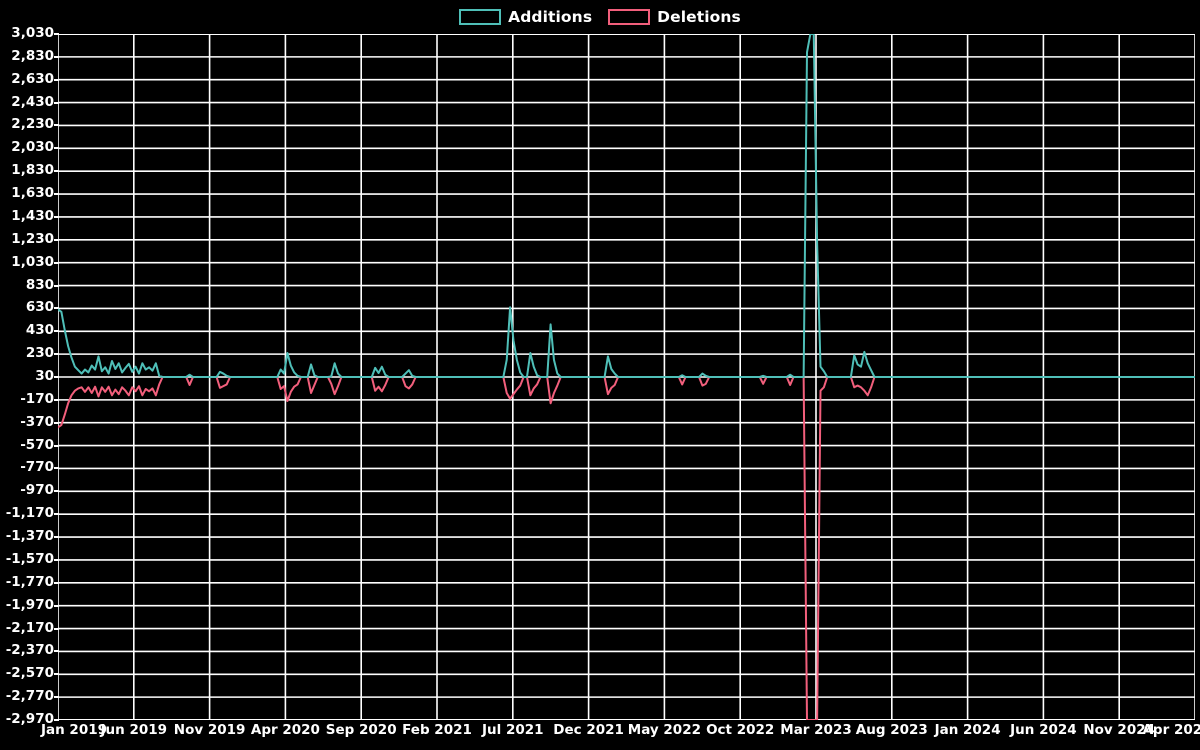 The image size is (1200, 750). Describe the element at coordinates (1119, 730) in the screenshot. I see `x-axis-tick-label: Nov 2024` at that location.